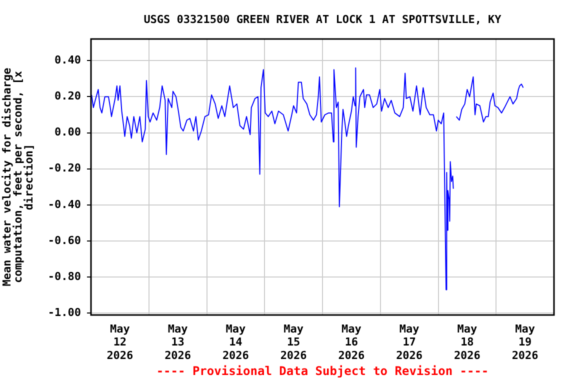 This screenshot has height=384, width=576. What do you see at coordinates (323, 19) in the screenshot?
I see `chart-title: USGS 03321500 GREEN RIVER AT LOCK 1 AT SPOTTSVILLE, KY` at bounding box center [323, 19].